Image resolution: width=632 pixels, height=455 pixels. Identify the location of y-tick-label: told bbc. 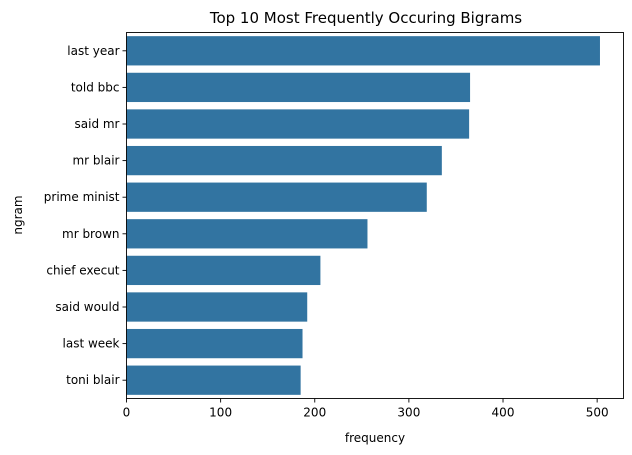
(95, 87).